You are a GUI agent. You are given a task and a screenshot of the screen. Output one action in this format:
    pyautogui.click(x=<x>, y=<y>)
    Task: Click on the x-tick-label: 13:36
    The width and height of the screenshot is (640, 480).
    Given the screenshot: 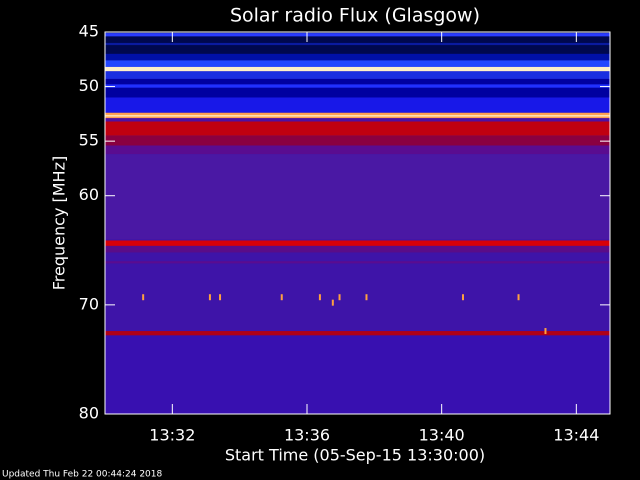 What is the action you would take?
    pyautogui.click(x=307, y=435)
    